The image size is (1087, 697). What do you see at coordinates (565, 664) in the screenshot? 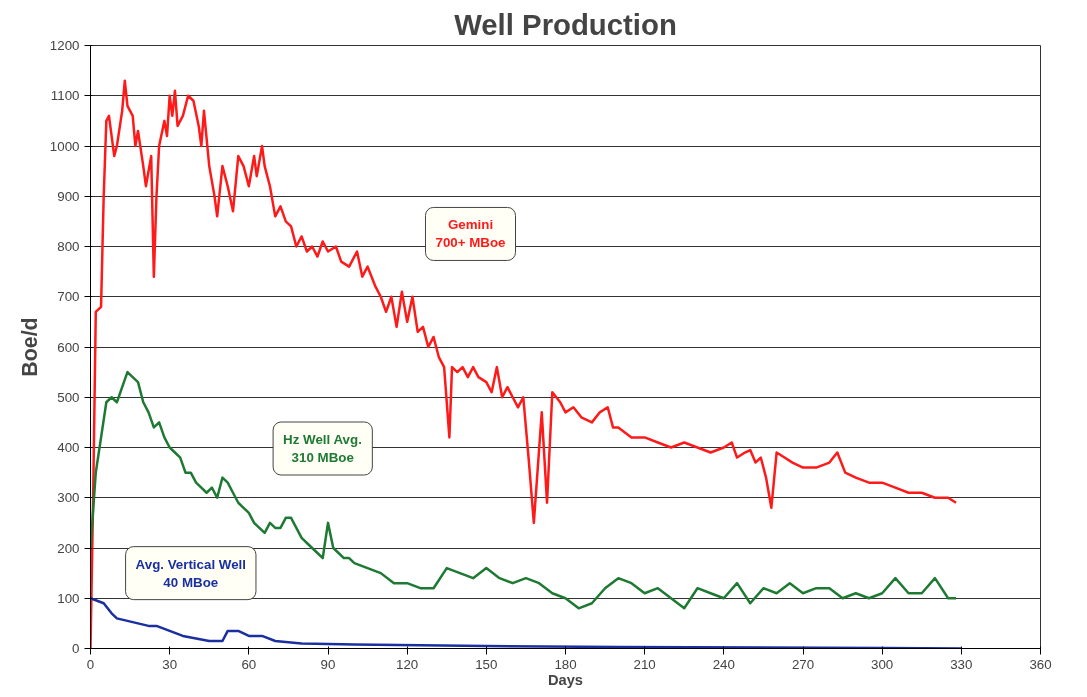
I see `x-tick-label: 180` at bounding box center [565, 664].